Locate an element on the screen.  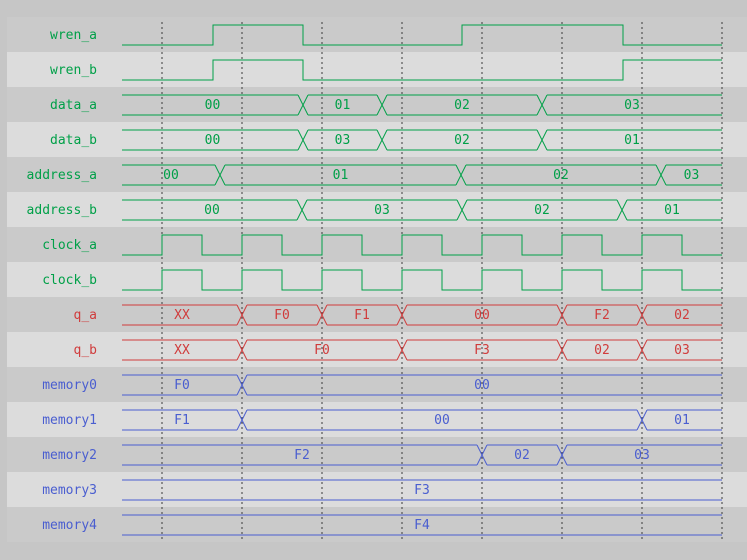
waveform-q_a: XX F0 F1 00 F2 02 is located at coordinates (422, 315).